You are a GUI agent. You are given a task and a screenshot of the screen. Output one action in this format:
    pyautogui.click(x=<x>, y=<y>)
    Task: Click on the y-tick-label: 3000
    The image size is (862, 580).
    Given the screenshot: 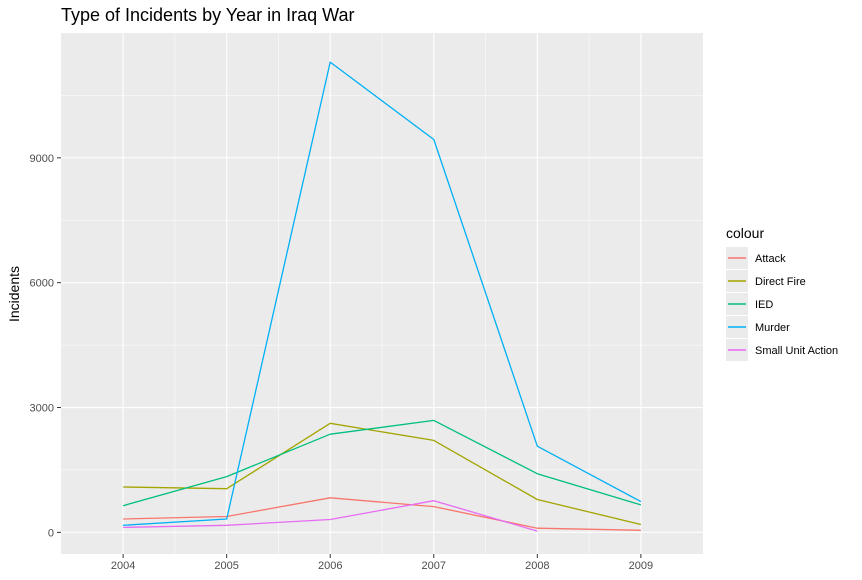 What is the action you would take?
    pyautogui.click(x=42, y=409)
    